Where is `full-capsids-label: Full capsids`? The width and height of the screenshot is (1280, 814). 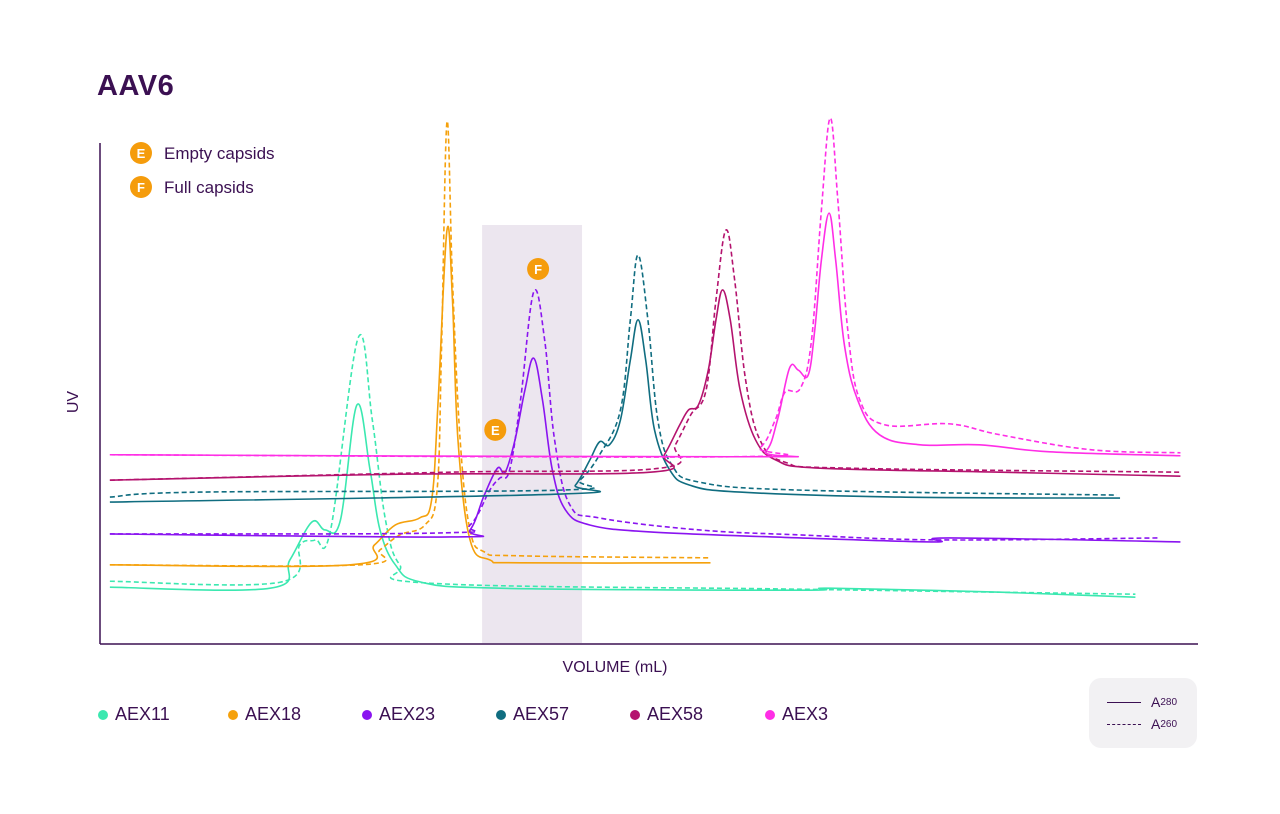
full-capsids-label: Full capsids is located at coordinates (209, 187).